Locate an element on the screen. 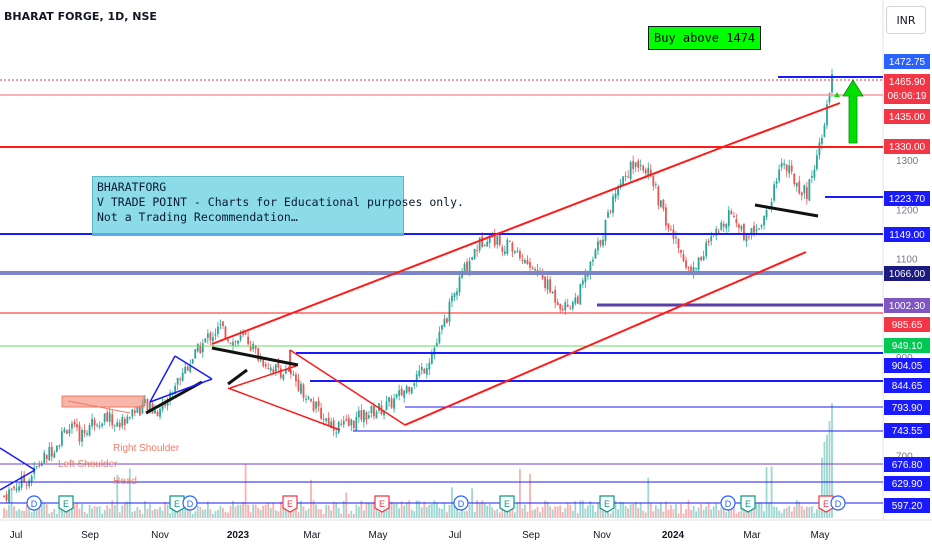  annotation-head: Head is located at coordinates (125, 481).